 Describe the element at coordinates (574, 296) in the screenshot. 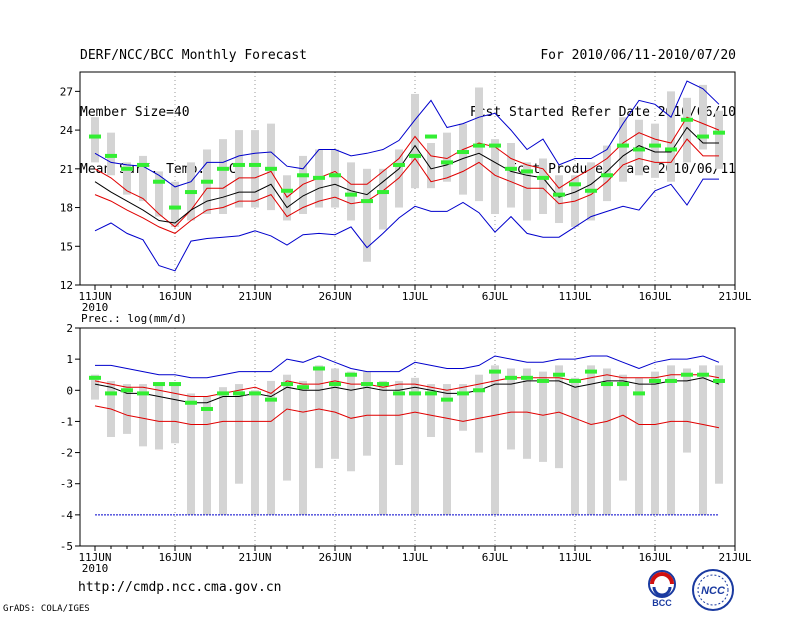

I see `x-tick-label: 11JUL` at that location.